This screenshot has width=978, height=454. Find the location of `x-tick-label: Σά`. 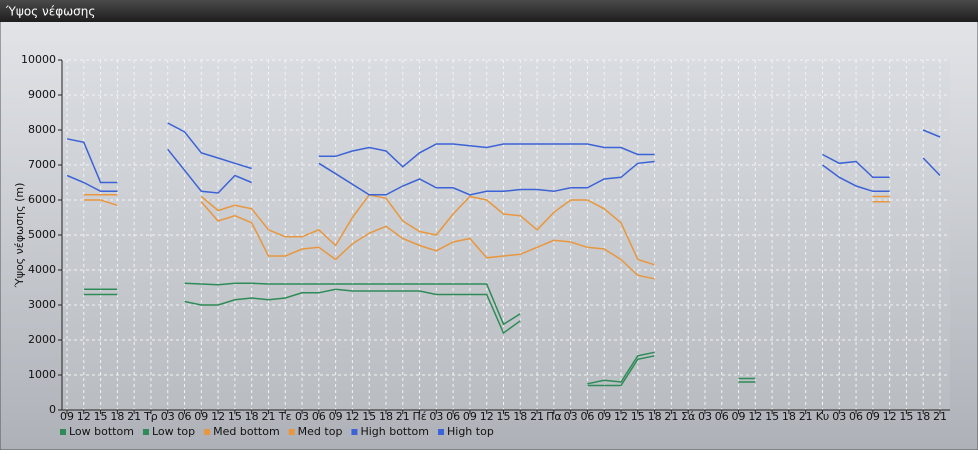

x-tick-label: Σά is located at coordinates (688, 416).